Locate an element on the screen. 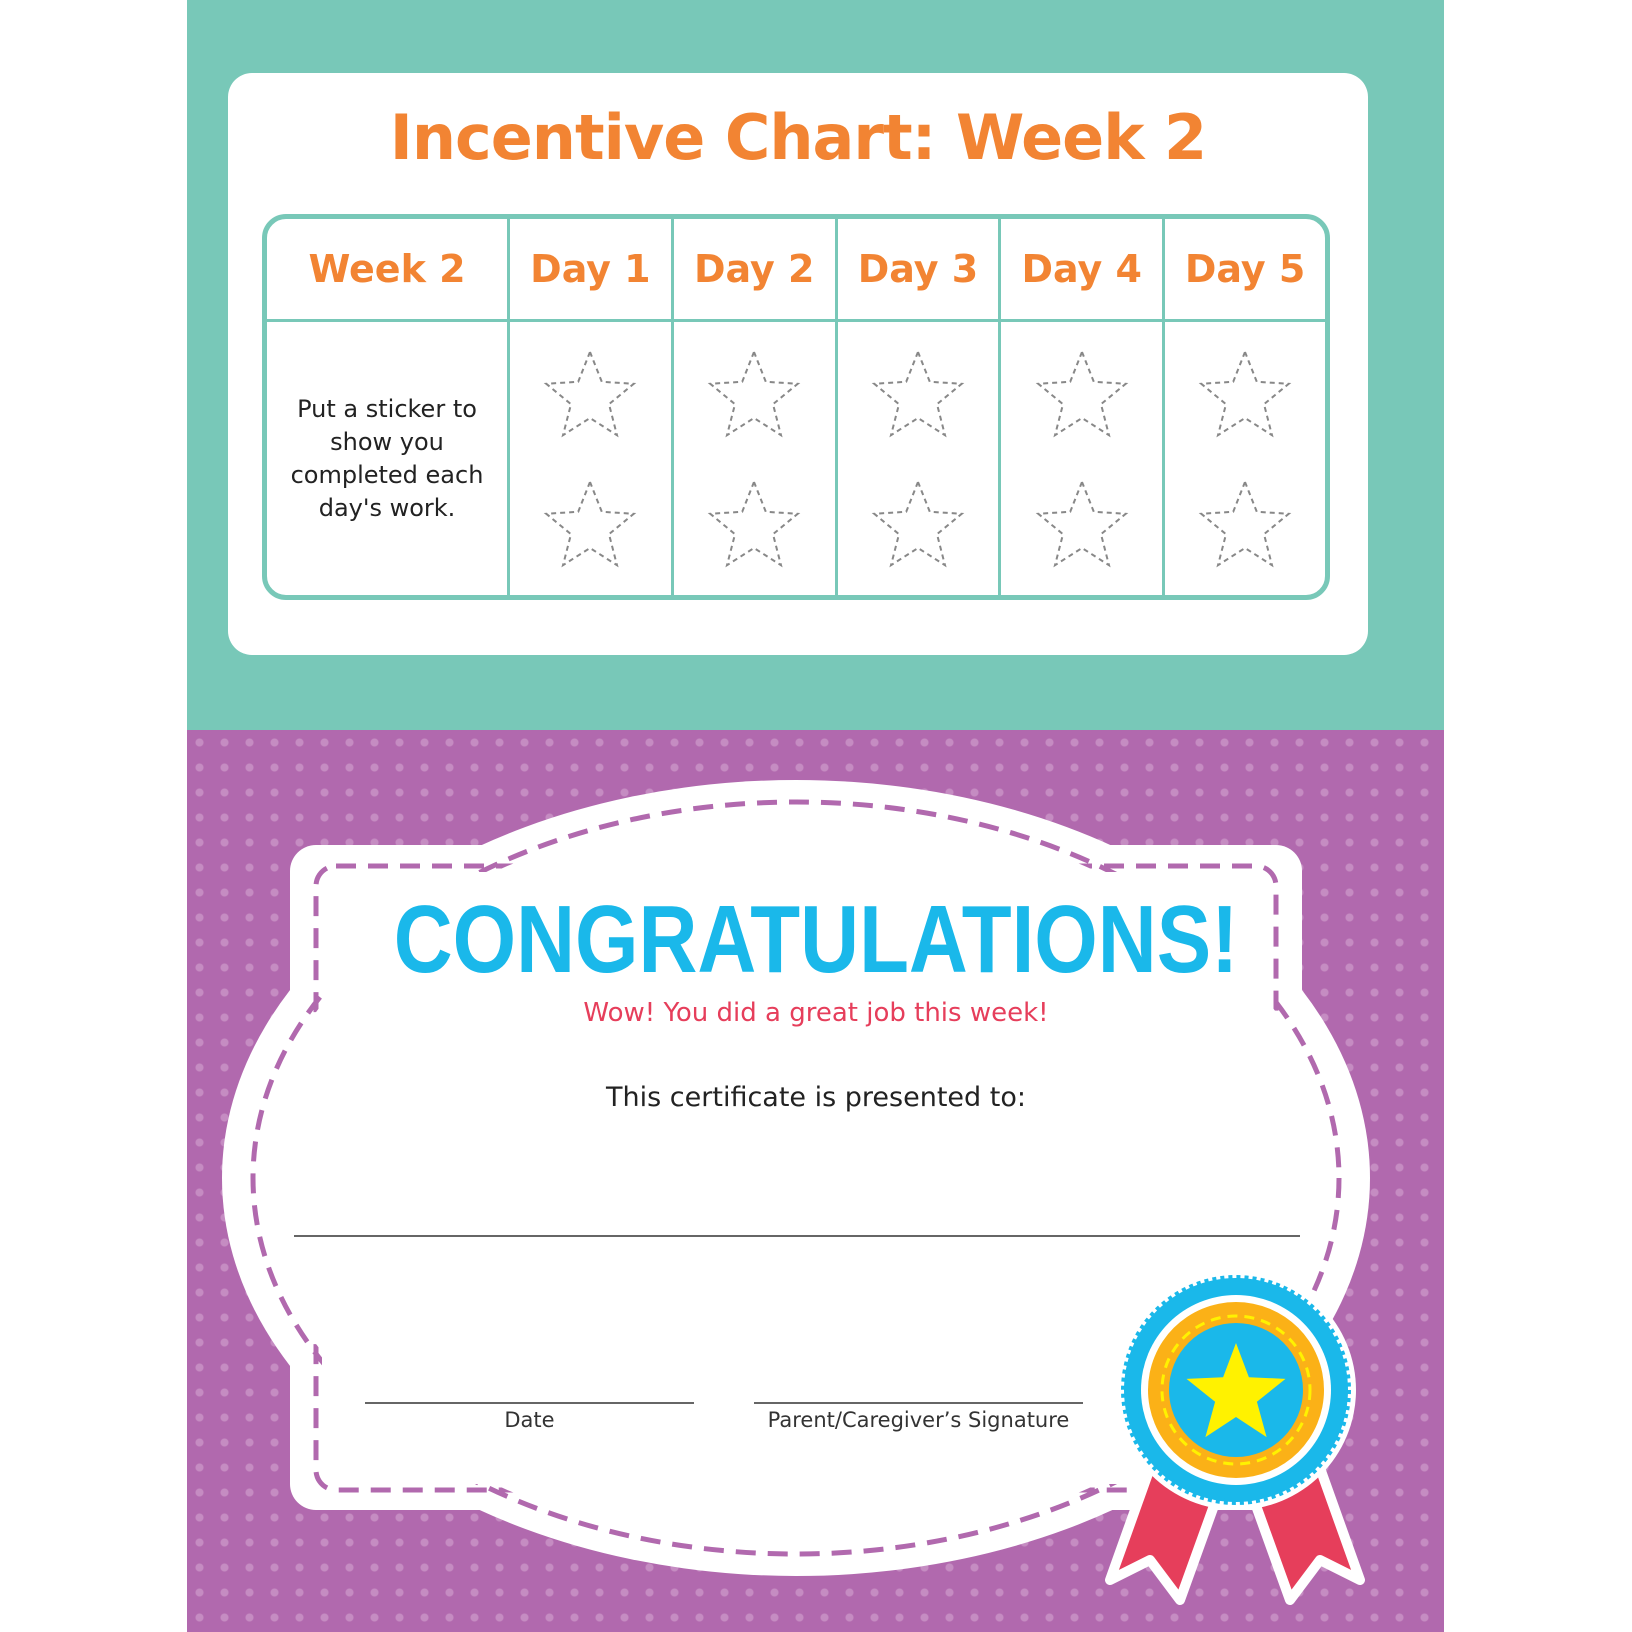  header-day-5: Day 5 is located at coordinates (1245, 270).